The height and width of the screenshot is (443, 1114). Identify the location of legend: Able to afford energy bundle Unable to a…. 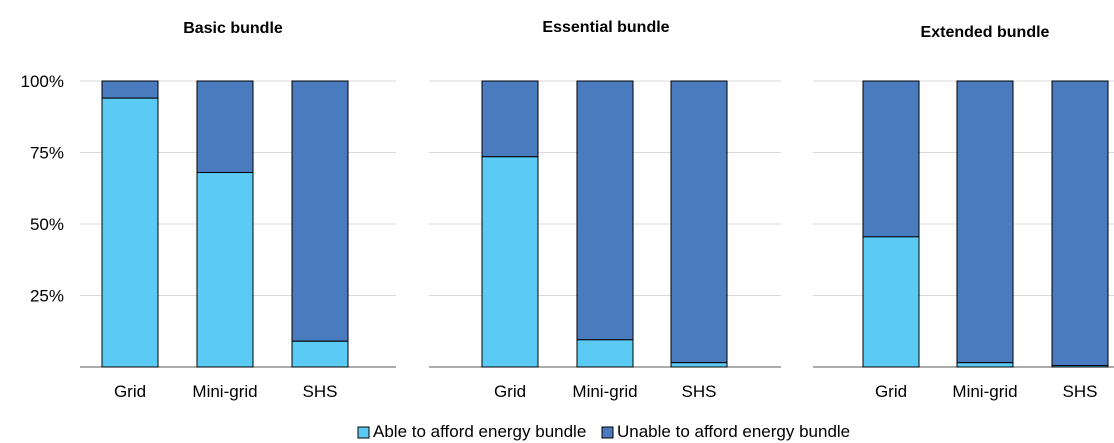
(603, 431).